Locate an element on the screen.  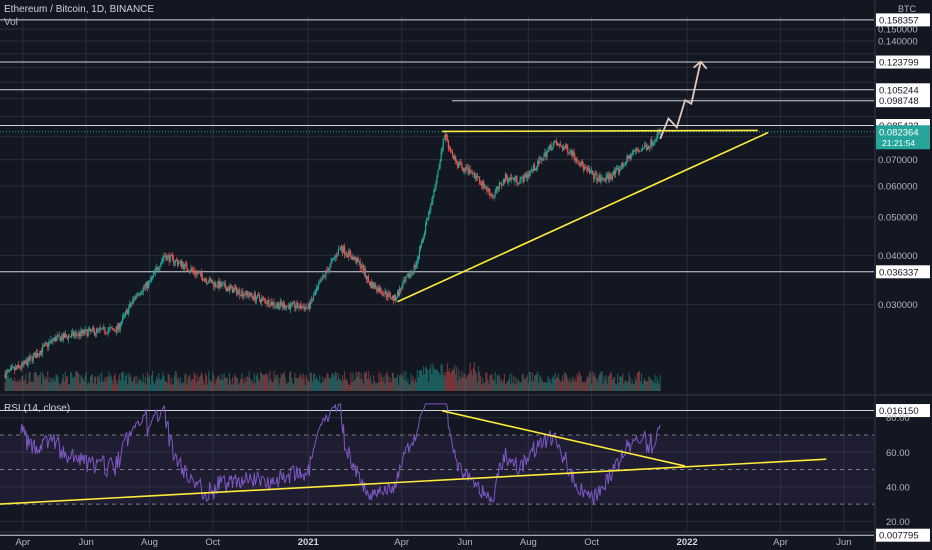
time-axis-tick: Jun is located at coordinates (464, 542).